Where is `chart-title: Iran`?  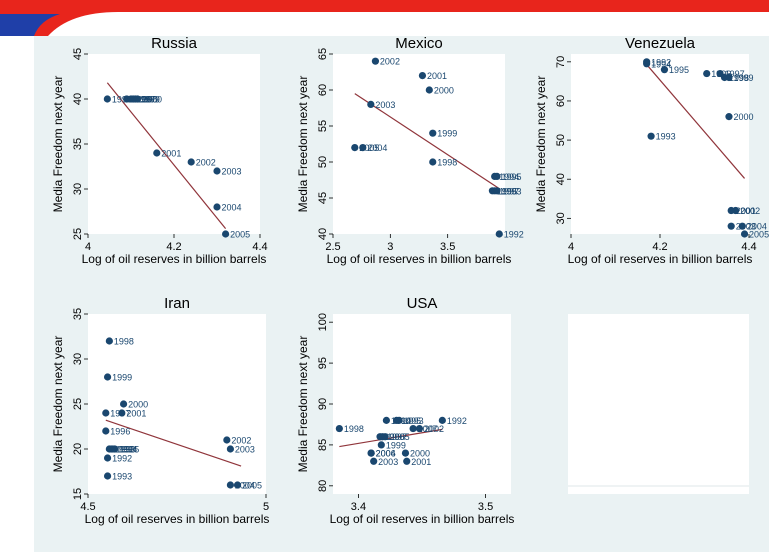 chart-title: Iran is located at coordinates (177, 303).